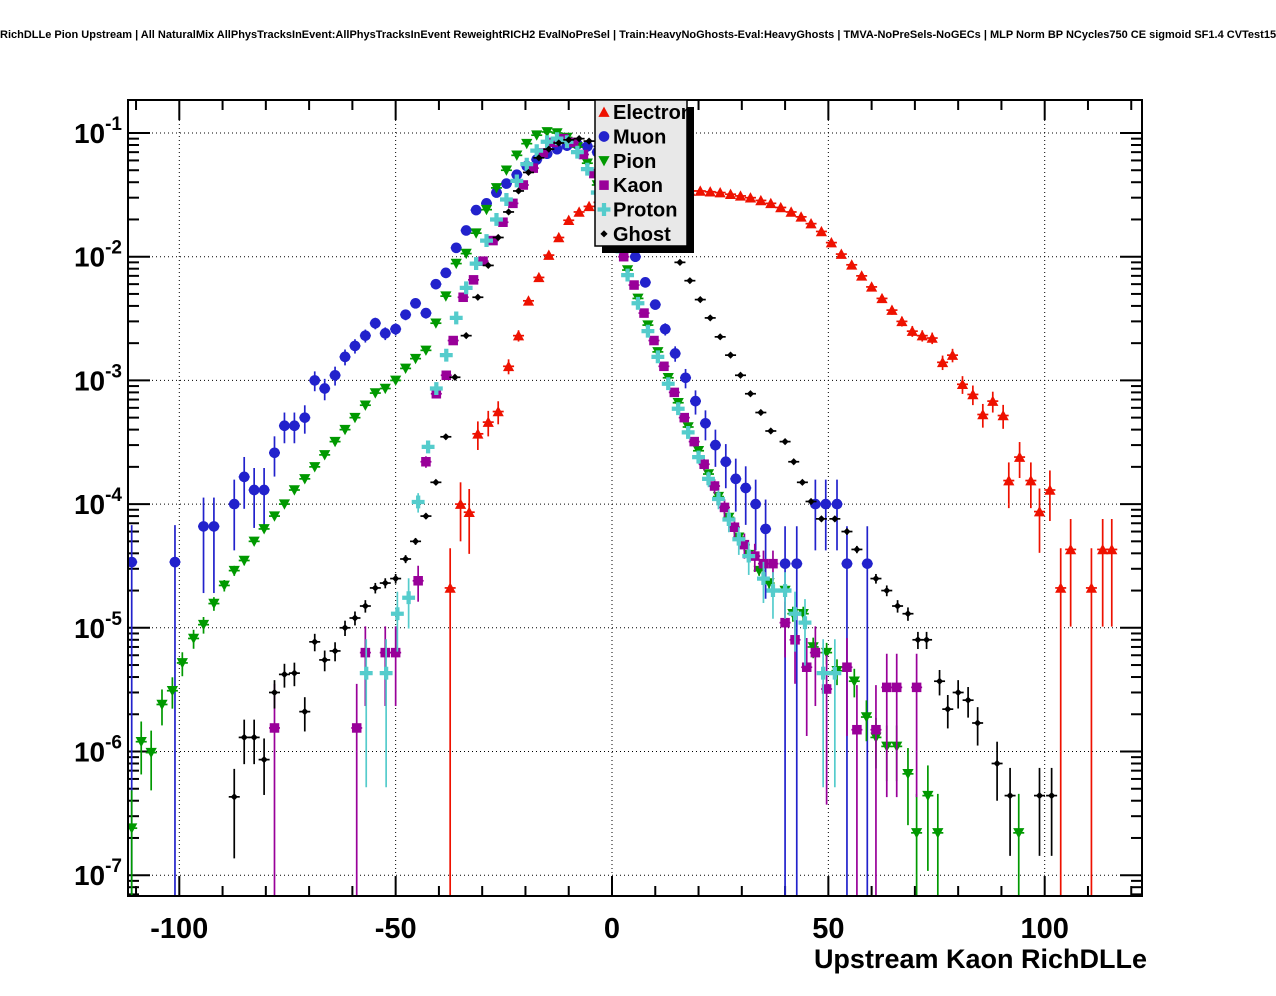  What do you see at coordinates (642, 235) in the screenshot?
I see `legend-label: Ghost` at bounding box center [642, 235].